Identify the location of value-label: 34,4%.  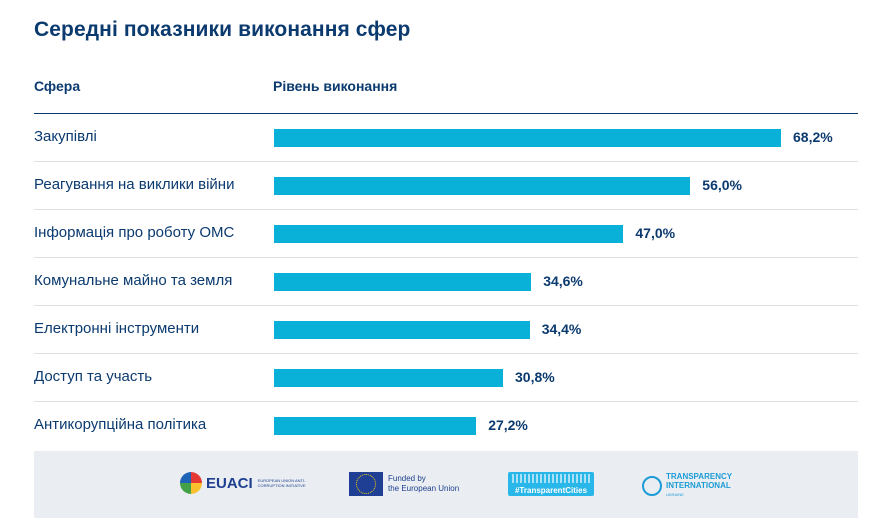
(561, 329).